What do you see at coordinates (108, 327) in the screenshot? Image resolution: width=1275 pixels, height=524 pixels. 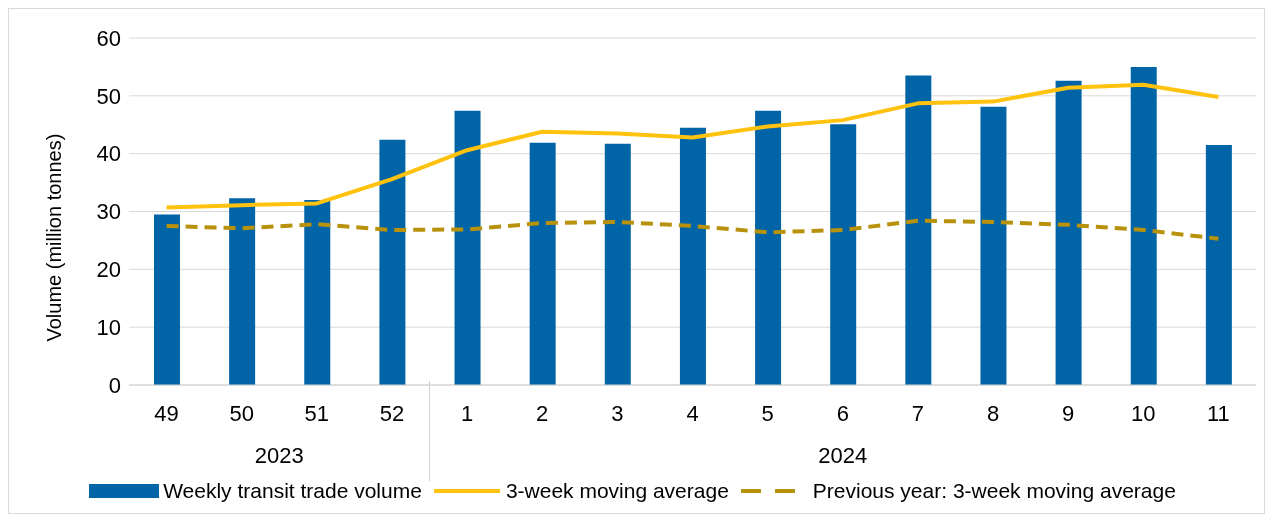 I see `y-tick-label: 10` at bounding box center [108, 327].